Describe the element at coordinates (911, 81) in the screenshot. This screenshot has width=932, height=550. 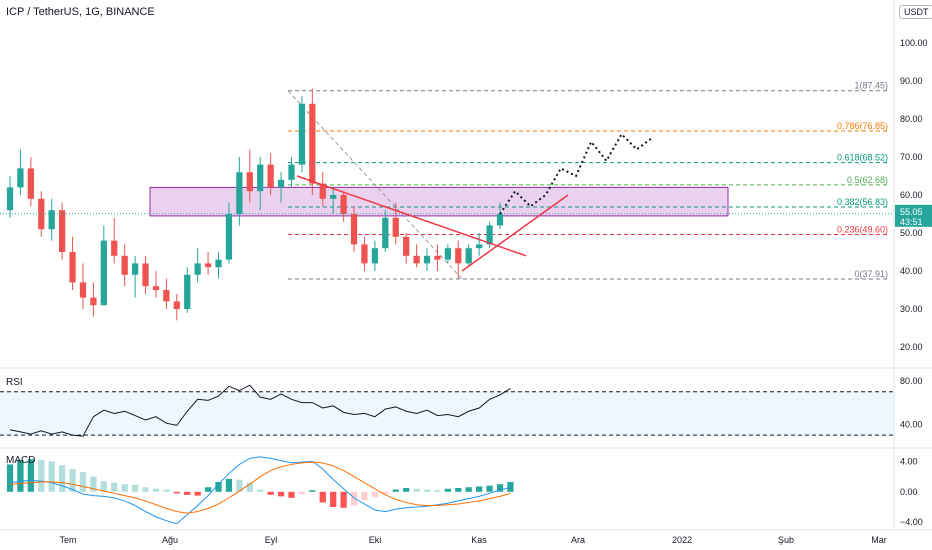
I see `price-tick-label: 90.00` at that location.